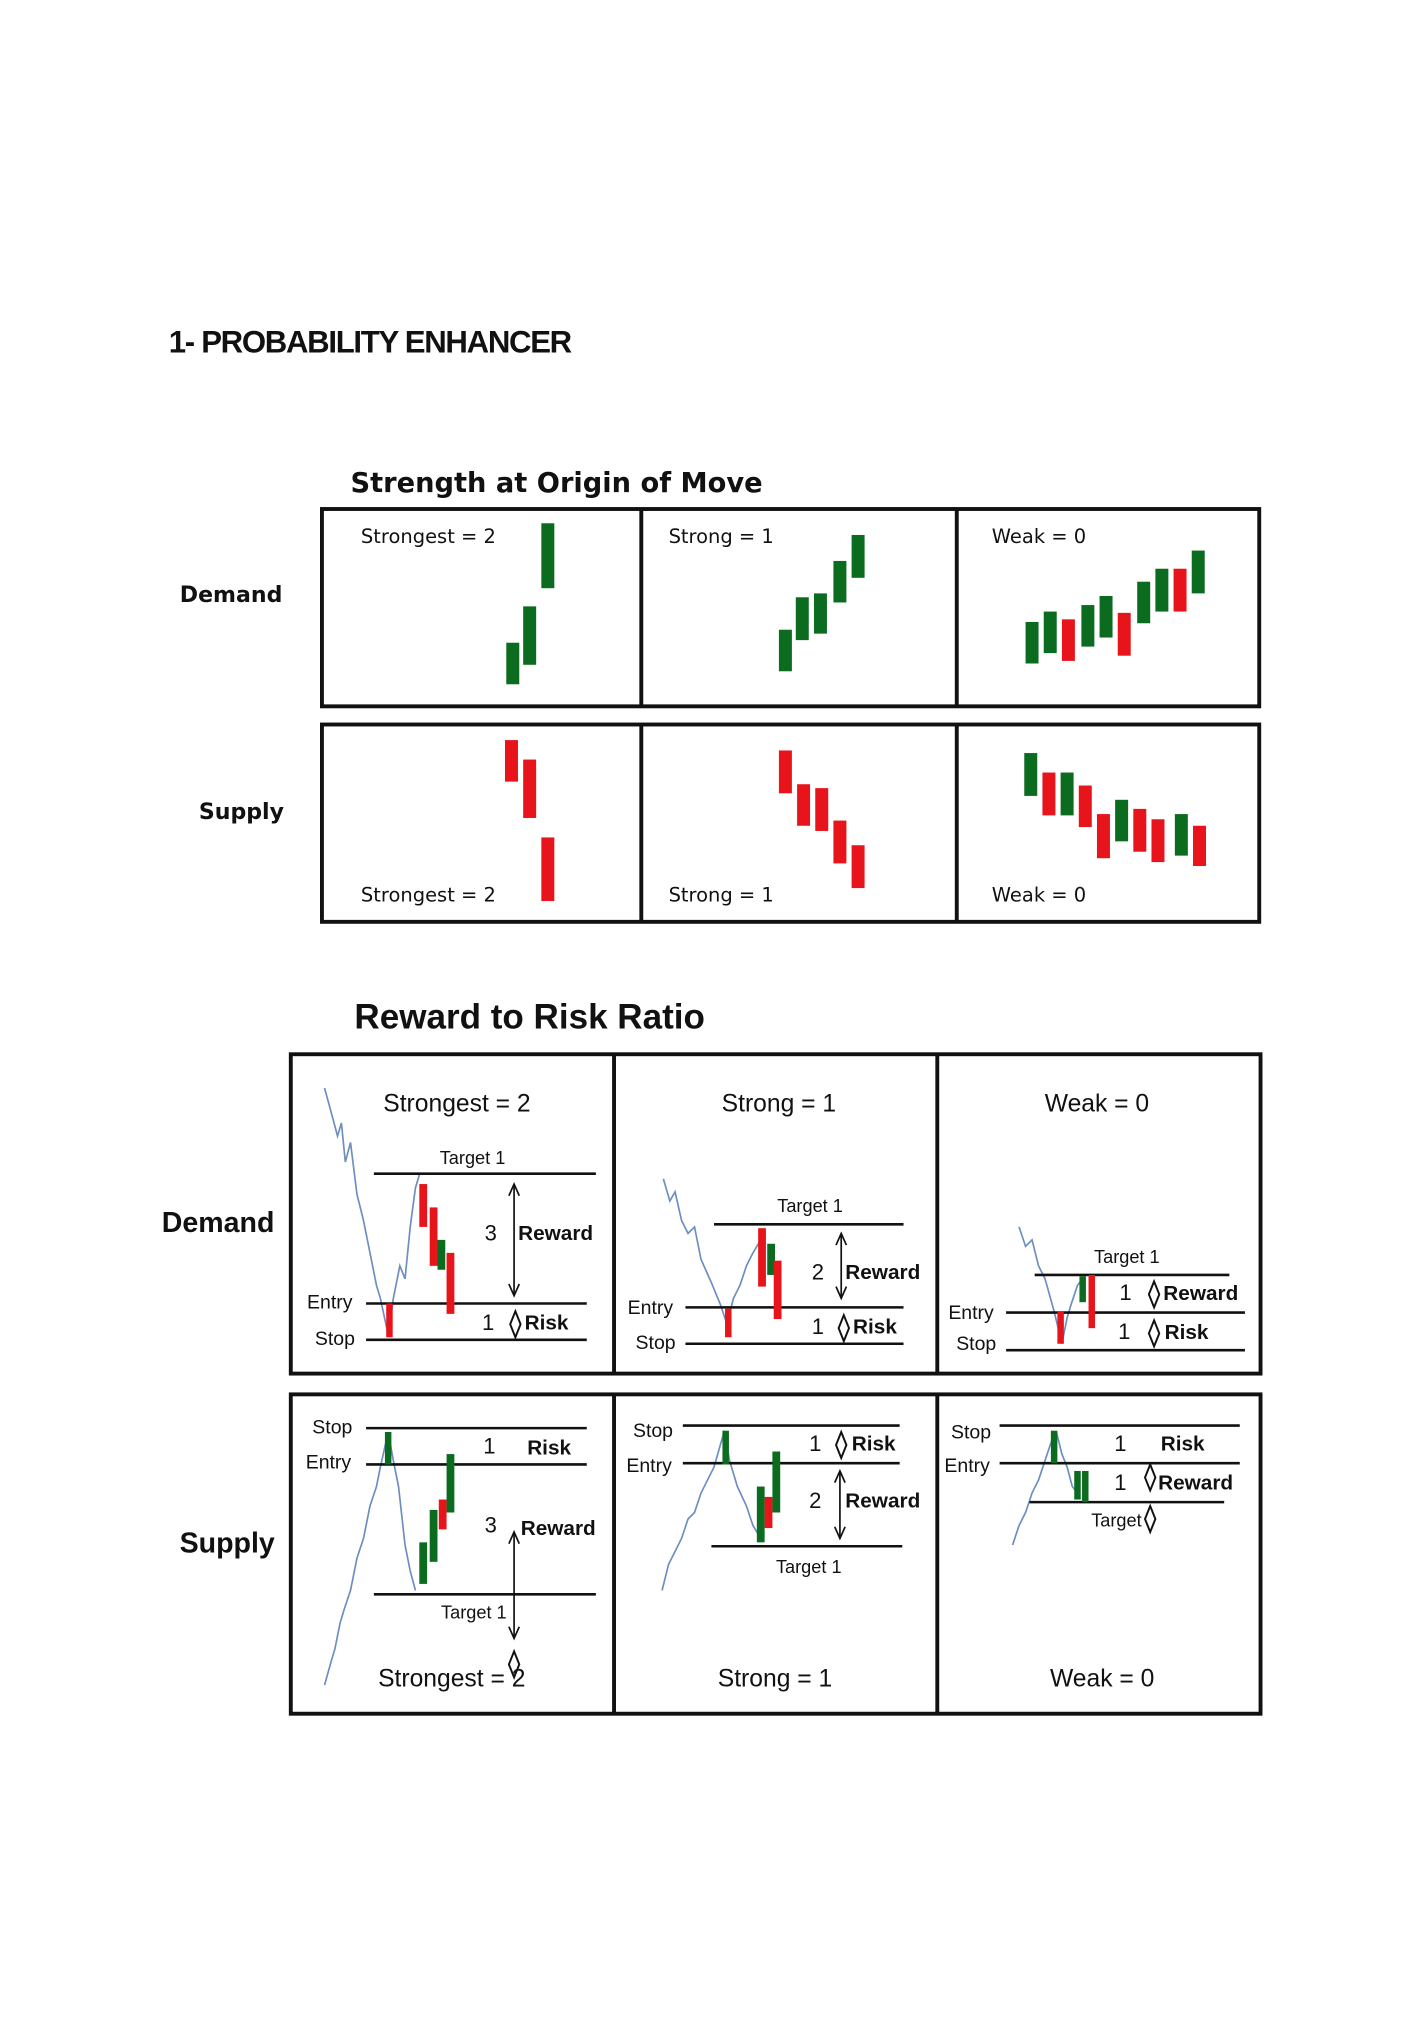 This screenshot has width=1428, height=2028. I want to click on panel-reward-ratio: 3, so click(491, 1233).